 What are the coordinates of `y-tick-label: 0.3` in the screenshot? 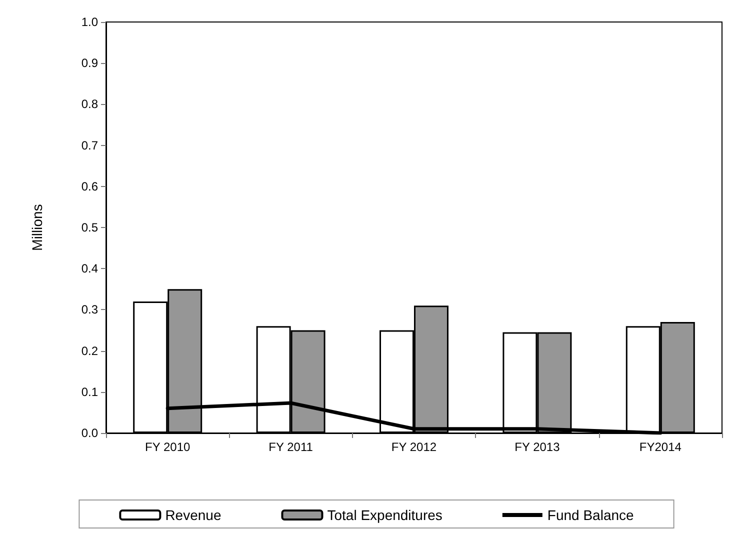 It's located at (89, 309).